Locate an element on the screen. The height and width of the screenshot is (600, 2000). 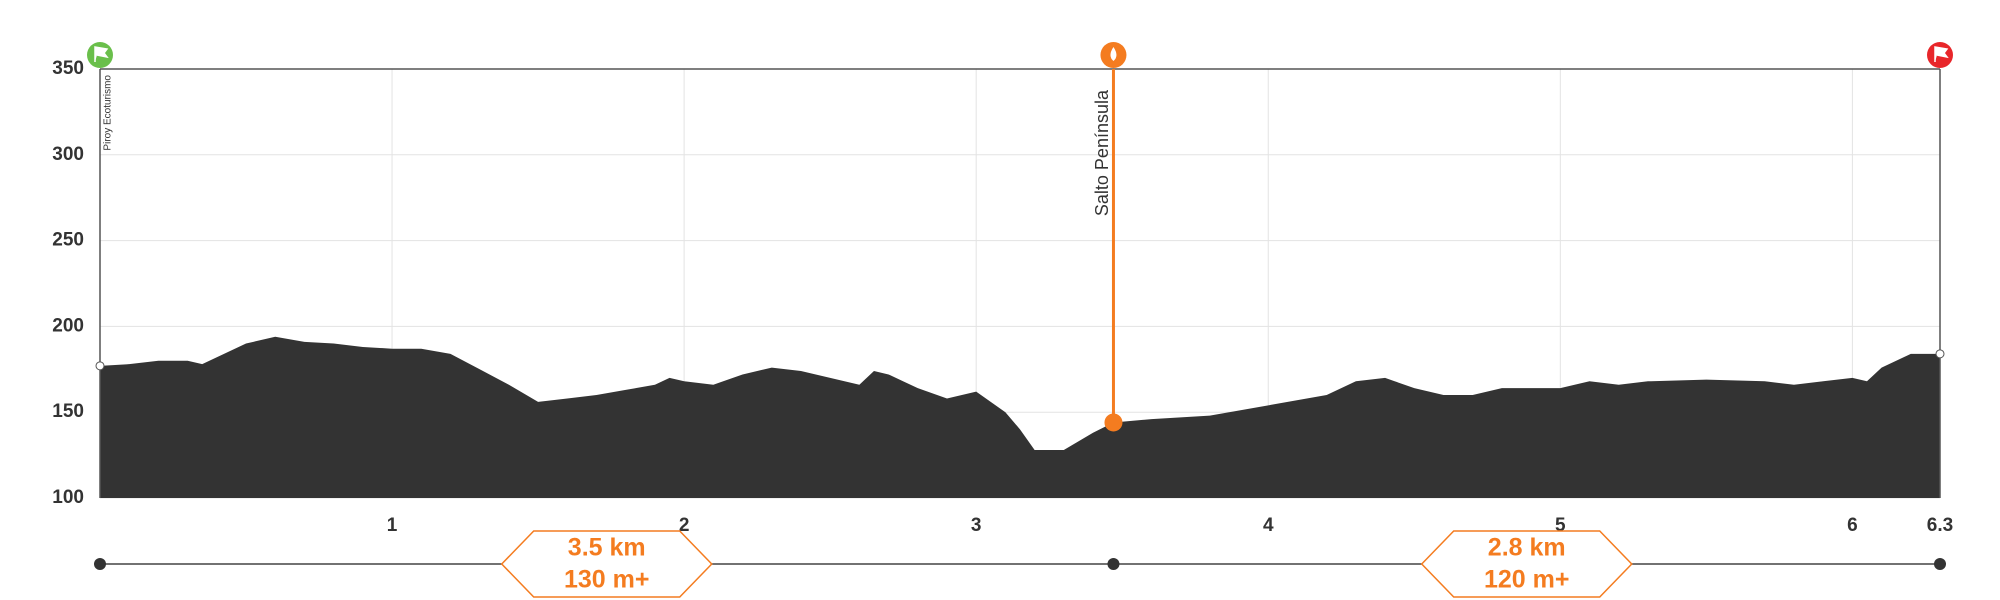
y-tick-label: 350 is located at coordinates (68, 68).